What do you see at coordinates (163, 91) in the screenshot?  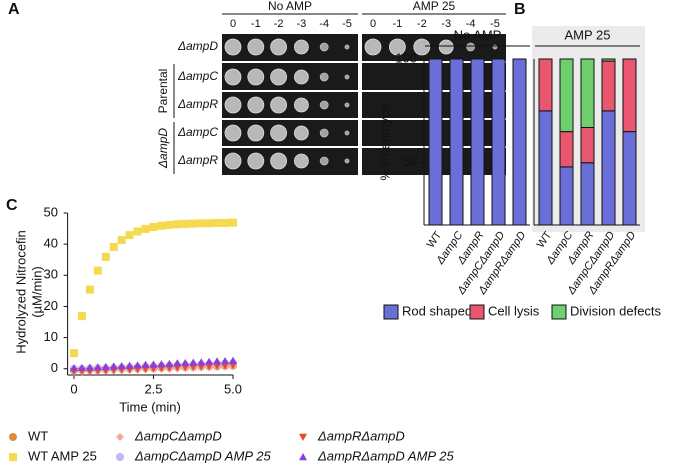 I see `group-label: Parental` at bounding box center [163, 91].